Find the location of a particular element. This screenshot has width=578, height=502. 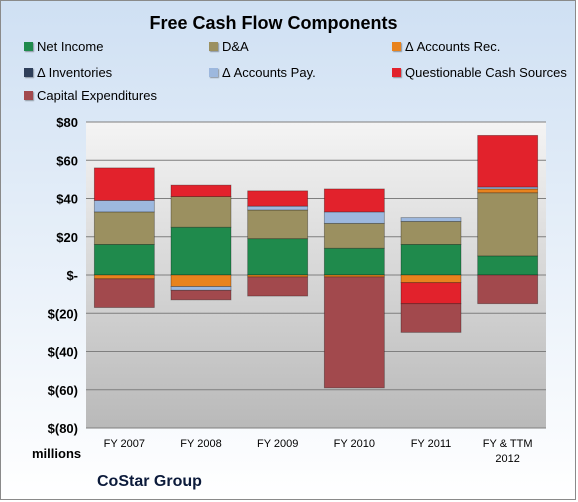

legend-label: Net Income is located at coordinates (70, 46).